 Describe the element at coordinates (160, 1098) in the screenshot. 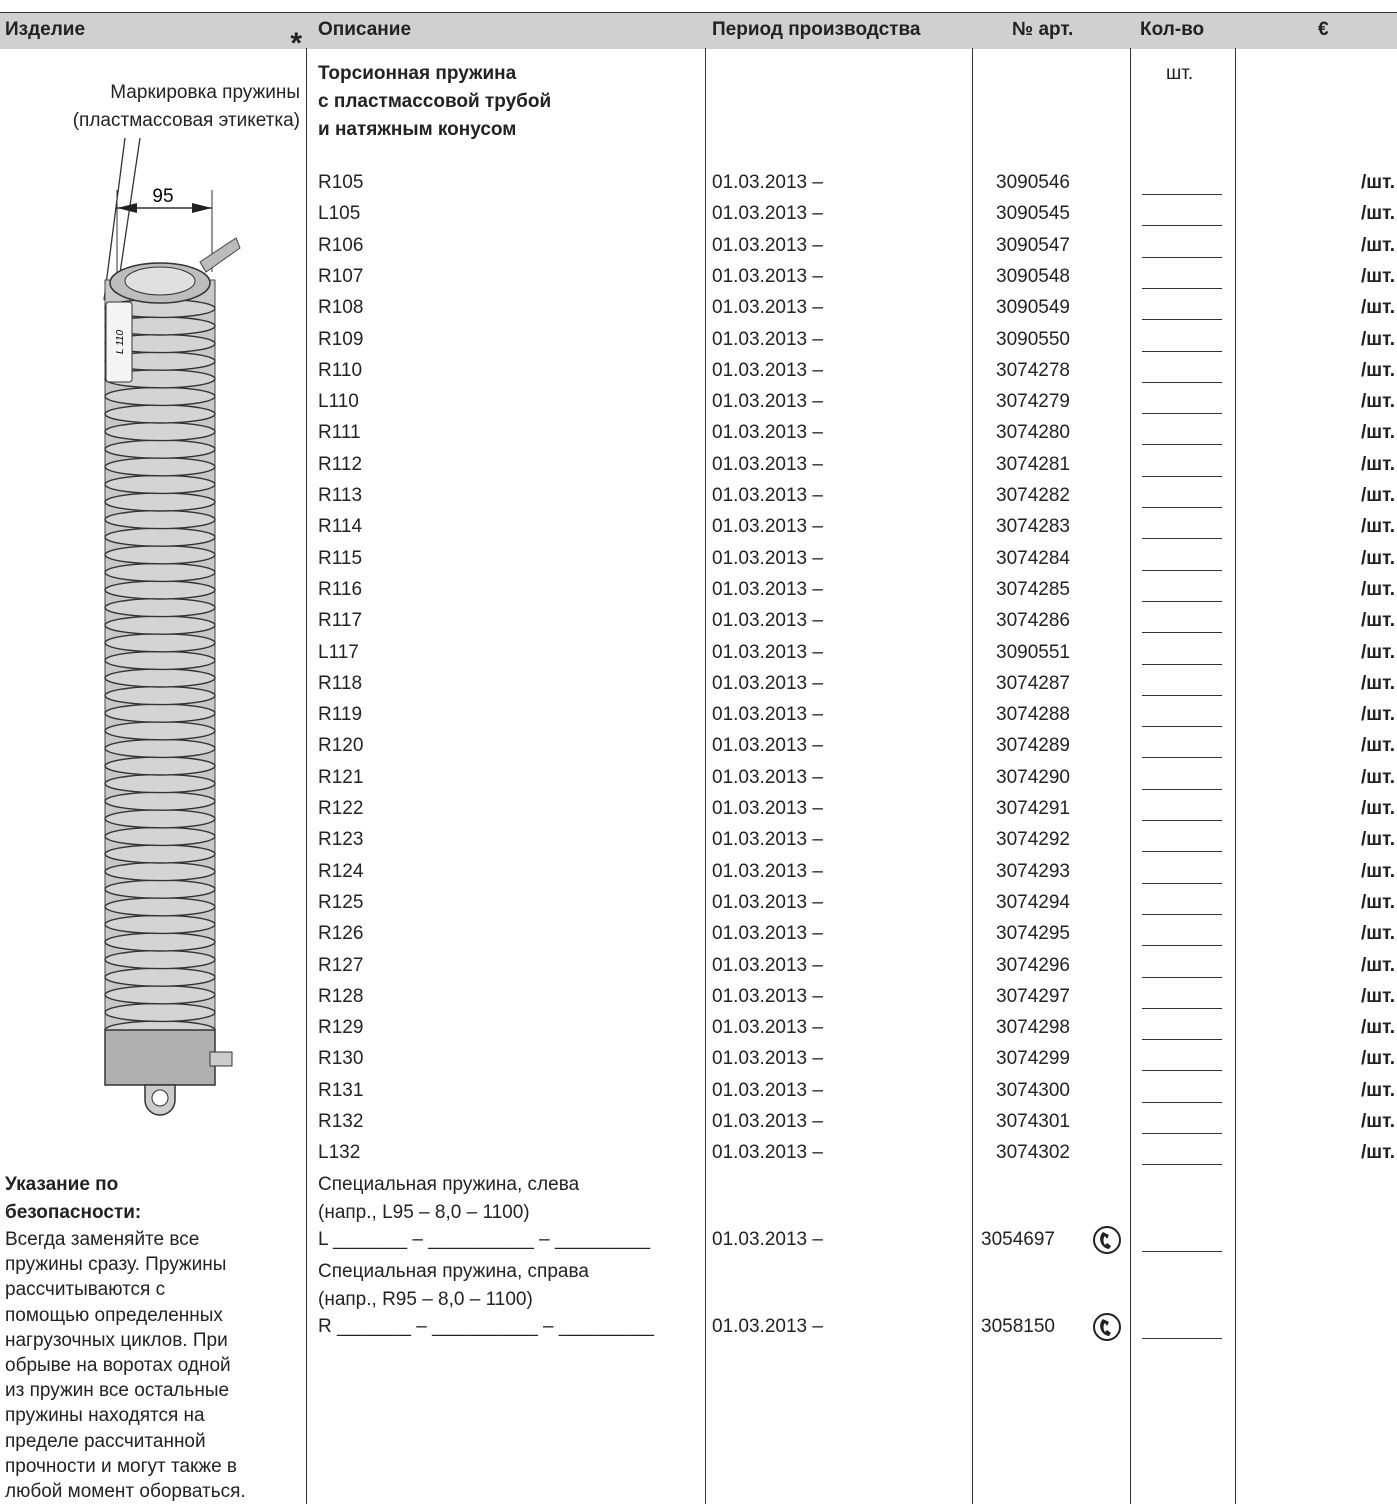

I see `eye-hole` at that location.